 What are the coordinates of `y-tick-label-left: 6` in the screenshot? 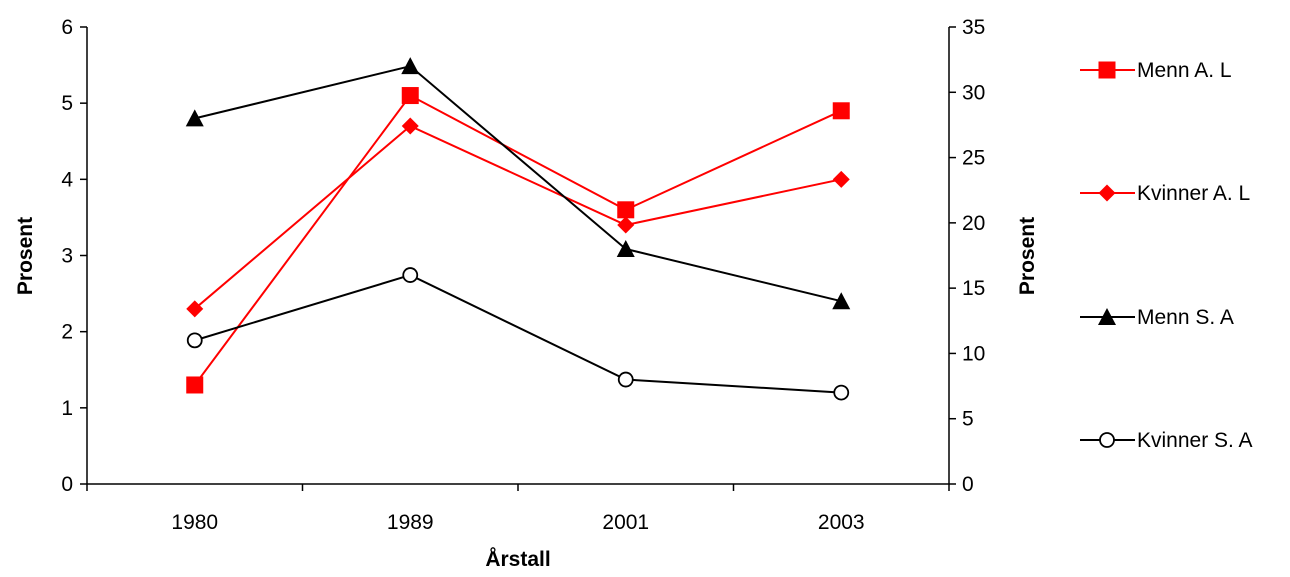 It's located at (67, 27).